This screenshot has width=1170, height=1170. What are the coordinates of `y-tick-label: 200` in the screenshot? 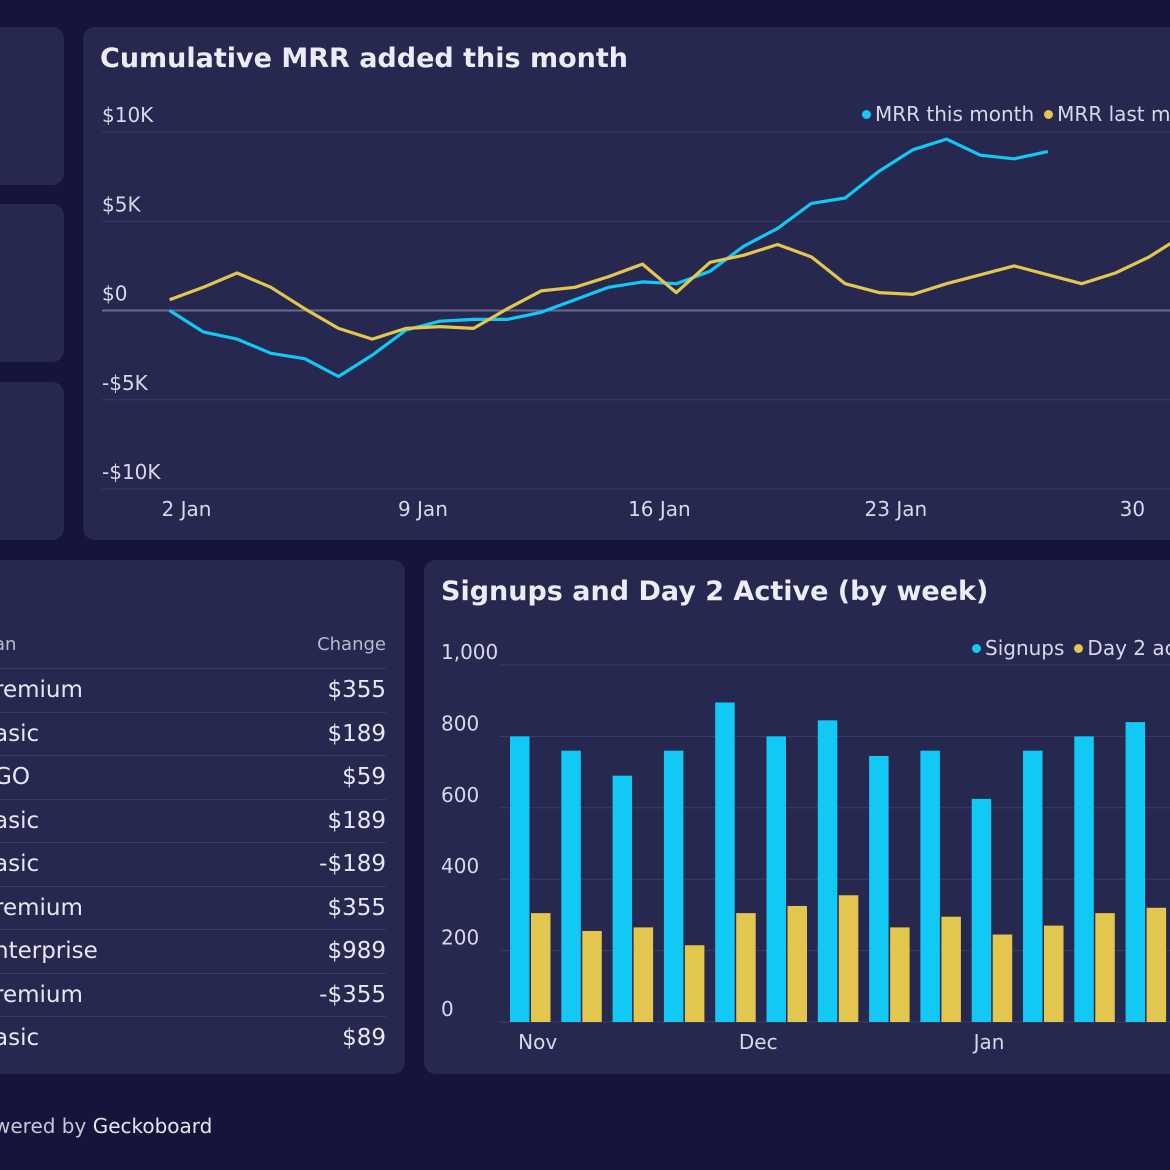 It's located at (460, 938).